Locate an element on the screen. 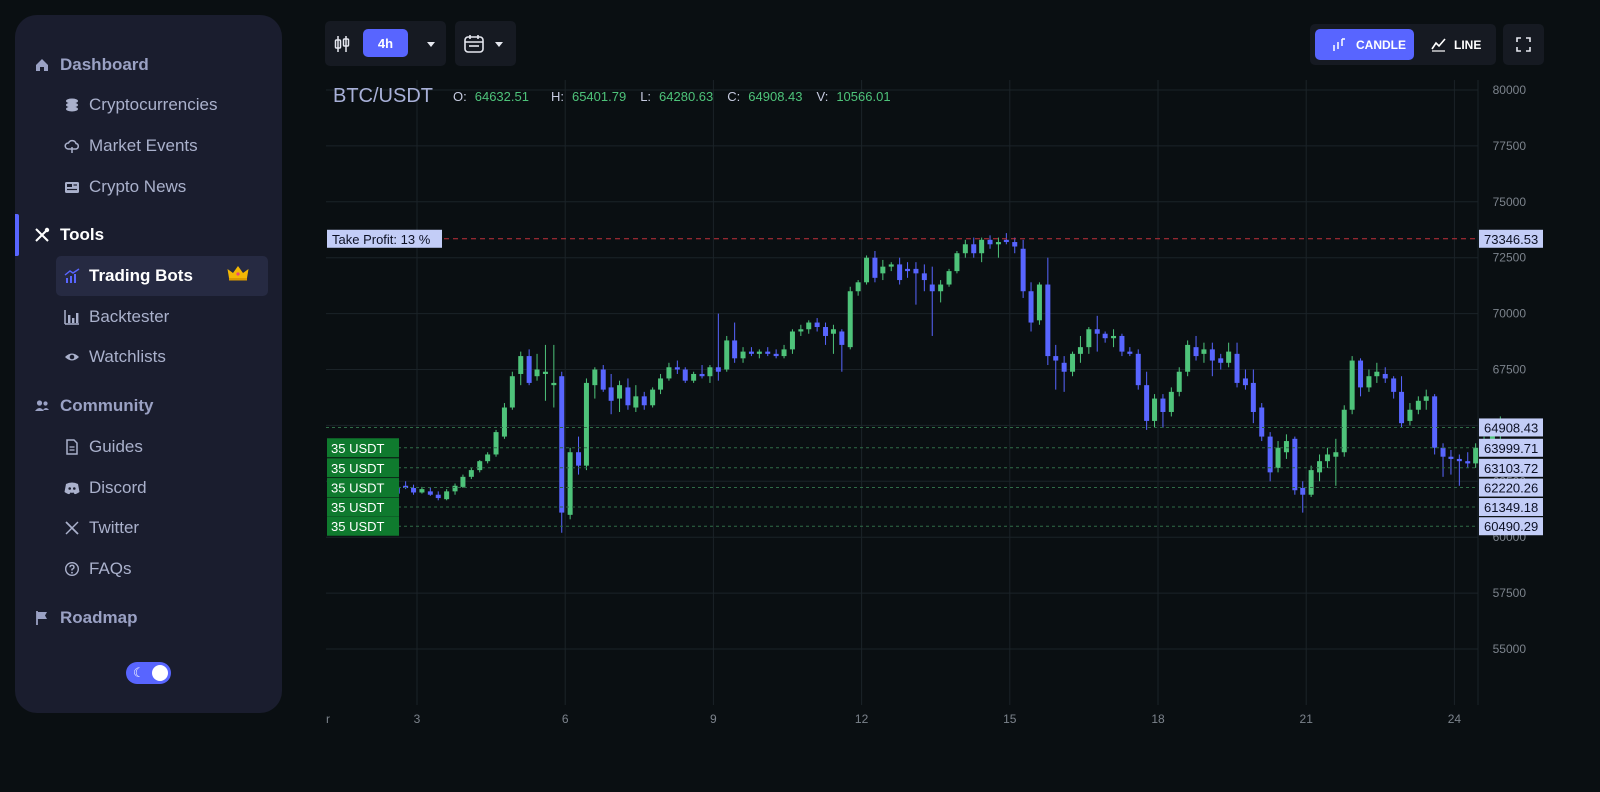  y-tick-label: 75000 is located at coordinates (1510, 202).